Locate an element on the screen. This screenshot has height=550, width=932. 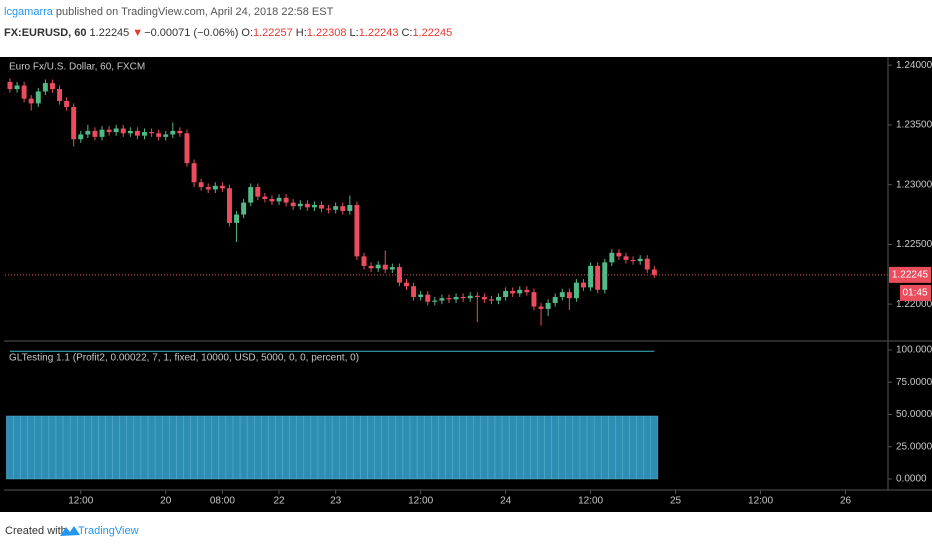
ohlc-label: H: is located at coordinates (301, 33).